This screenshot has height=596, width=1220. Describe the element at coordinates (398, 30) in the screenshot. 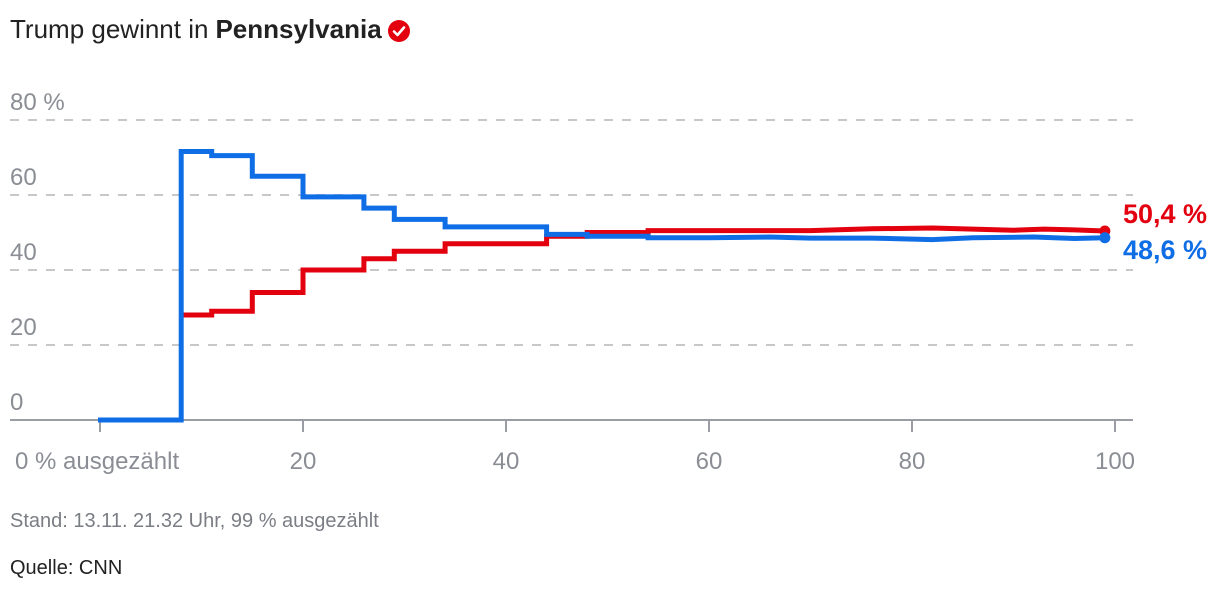

I see `check-circle-icon` at that location.